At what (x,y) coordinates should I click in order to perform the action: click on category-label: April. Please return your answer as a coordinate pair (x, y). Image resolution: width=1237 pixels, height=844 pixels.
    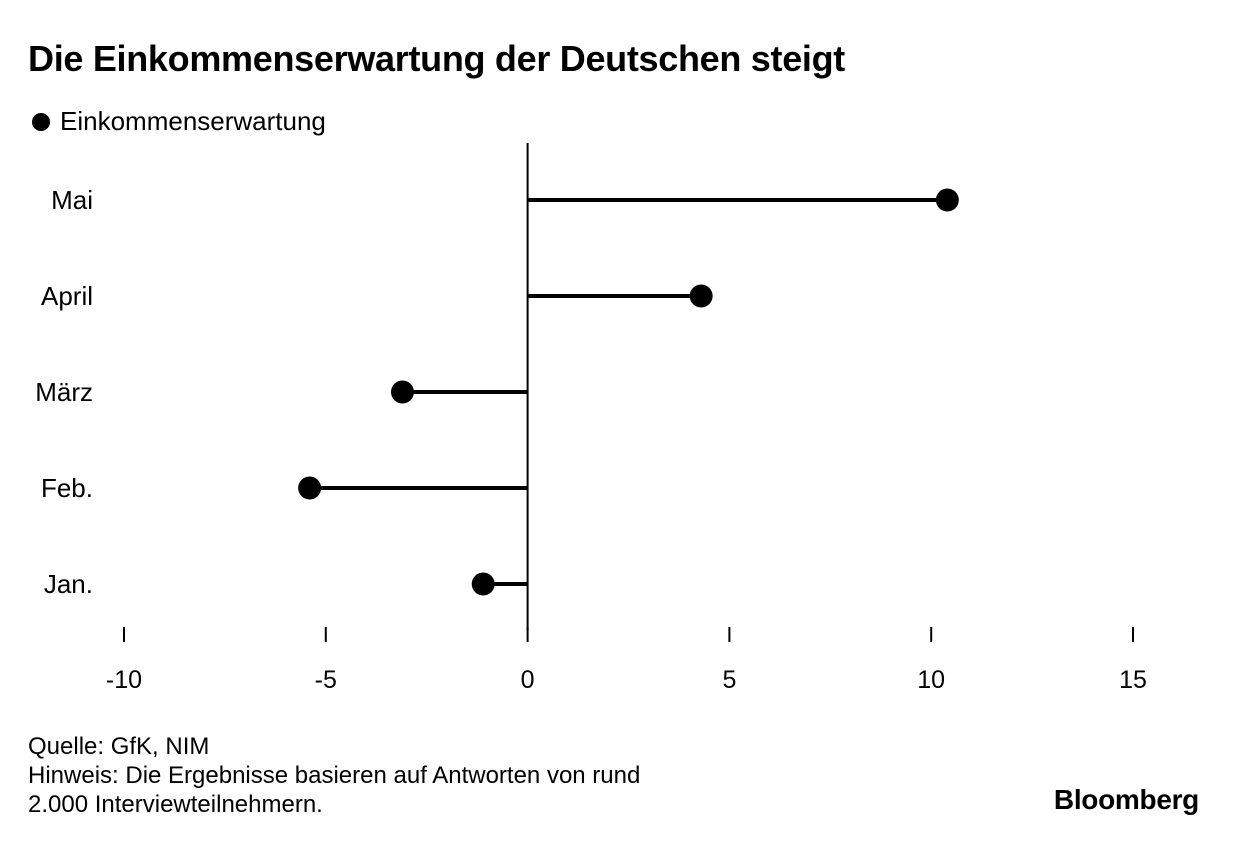
    Looking at the image, I should click on (67, 296).